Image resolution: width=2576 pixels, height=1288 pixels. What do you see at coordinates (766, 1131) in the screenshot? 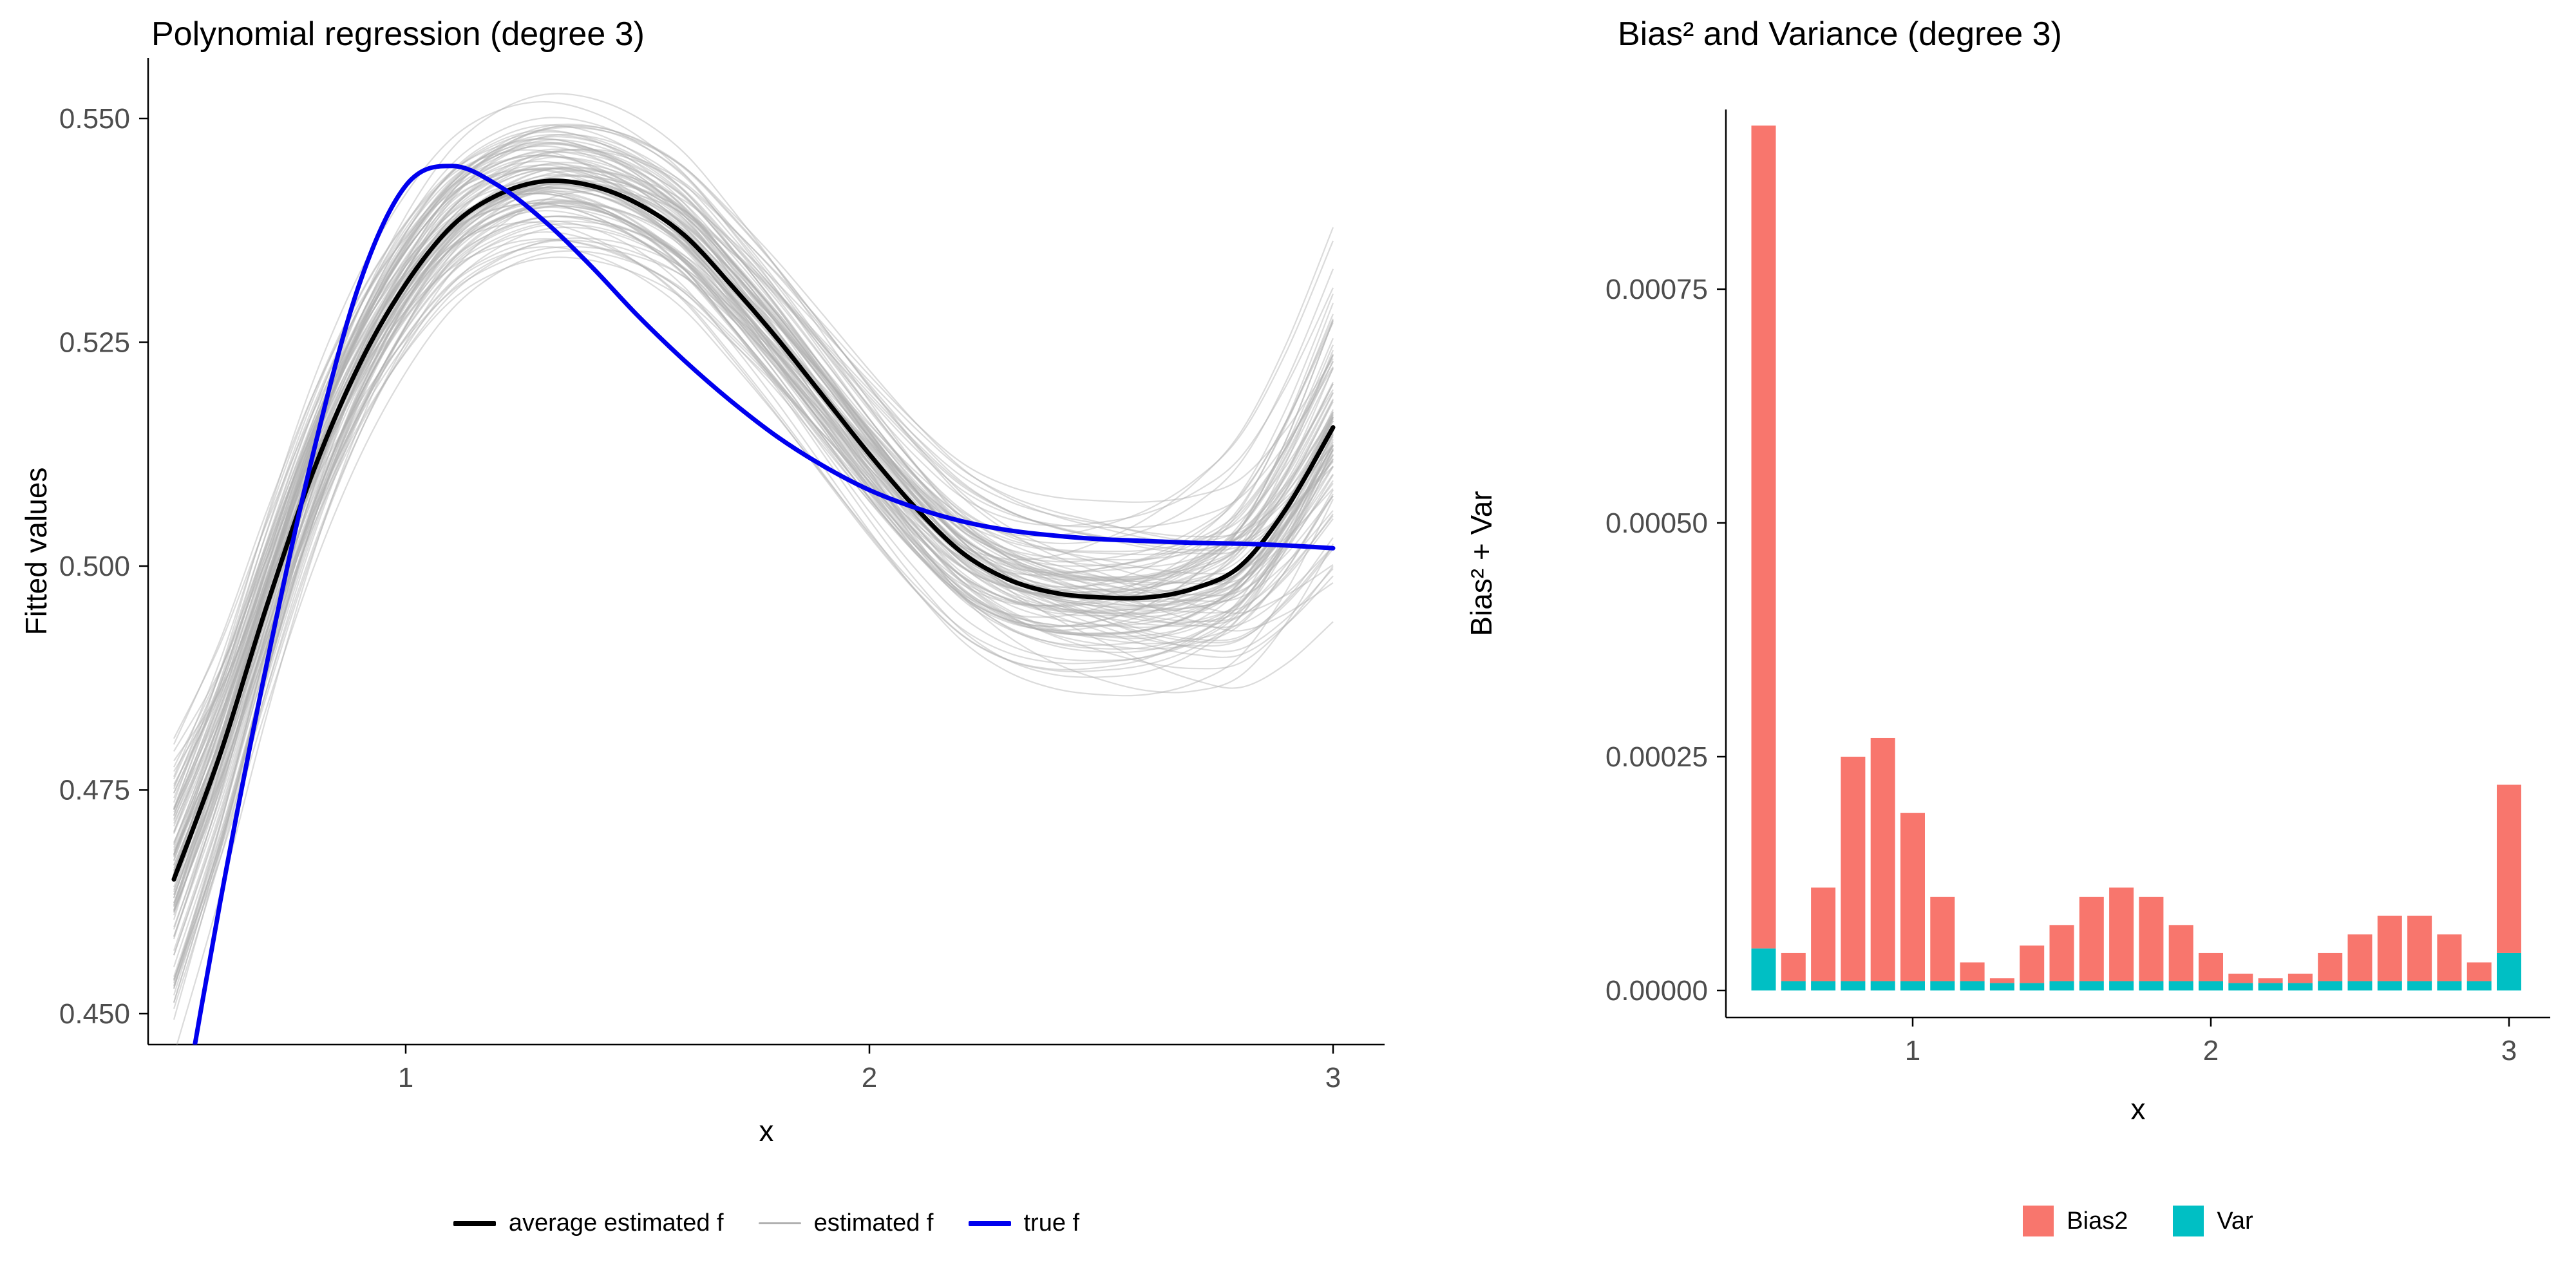
I see `left-x-axis-label: x` at bounding box center [766, 1131].